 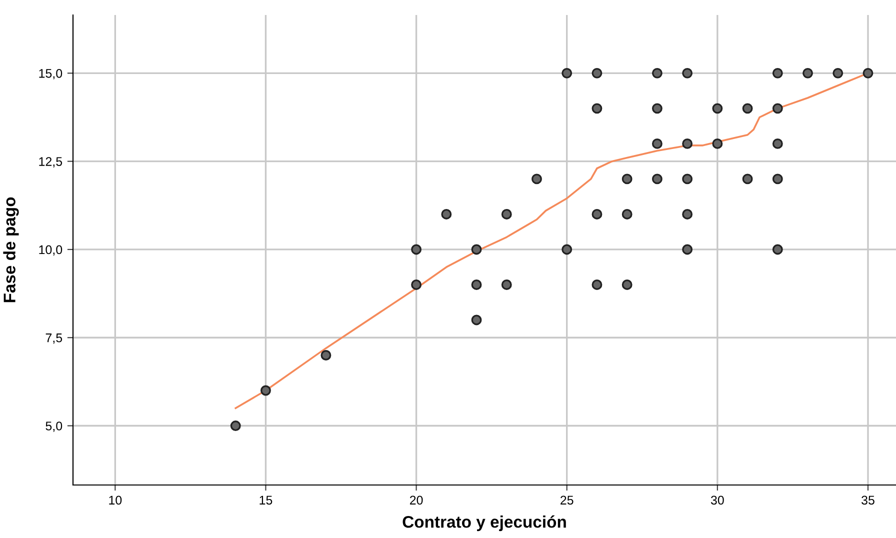 What do you see at coordinates (416, 500) in the screenshot?
I see `x-tick-label: 20` at bounding box center [416, 500].